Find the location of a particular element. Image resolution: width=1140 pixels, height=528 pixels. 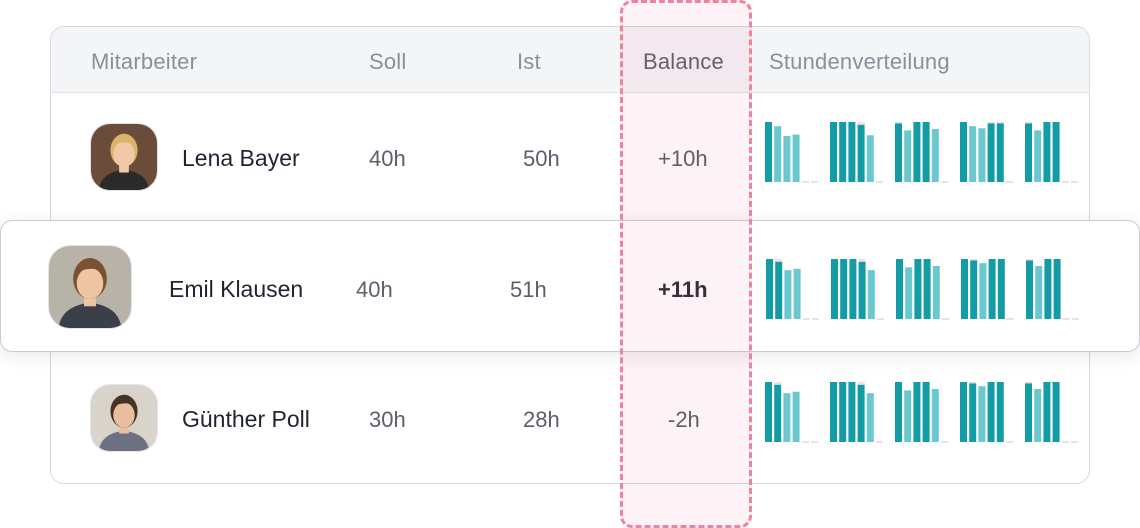

header-target: Soll is located at coordinates (388, 61).